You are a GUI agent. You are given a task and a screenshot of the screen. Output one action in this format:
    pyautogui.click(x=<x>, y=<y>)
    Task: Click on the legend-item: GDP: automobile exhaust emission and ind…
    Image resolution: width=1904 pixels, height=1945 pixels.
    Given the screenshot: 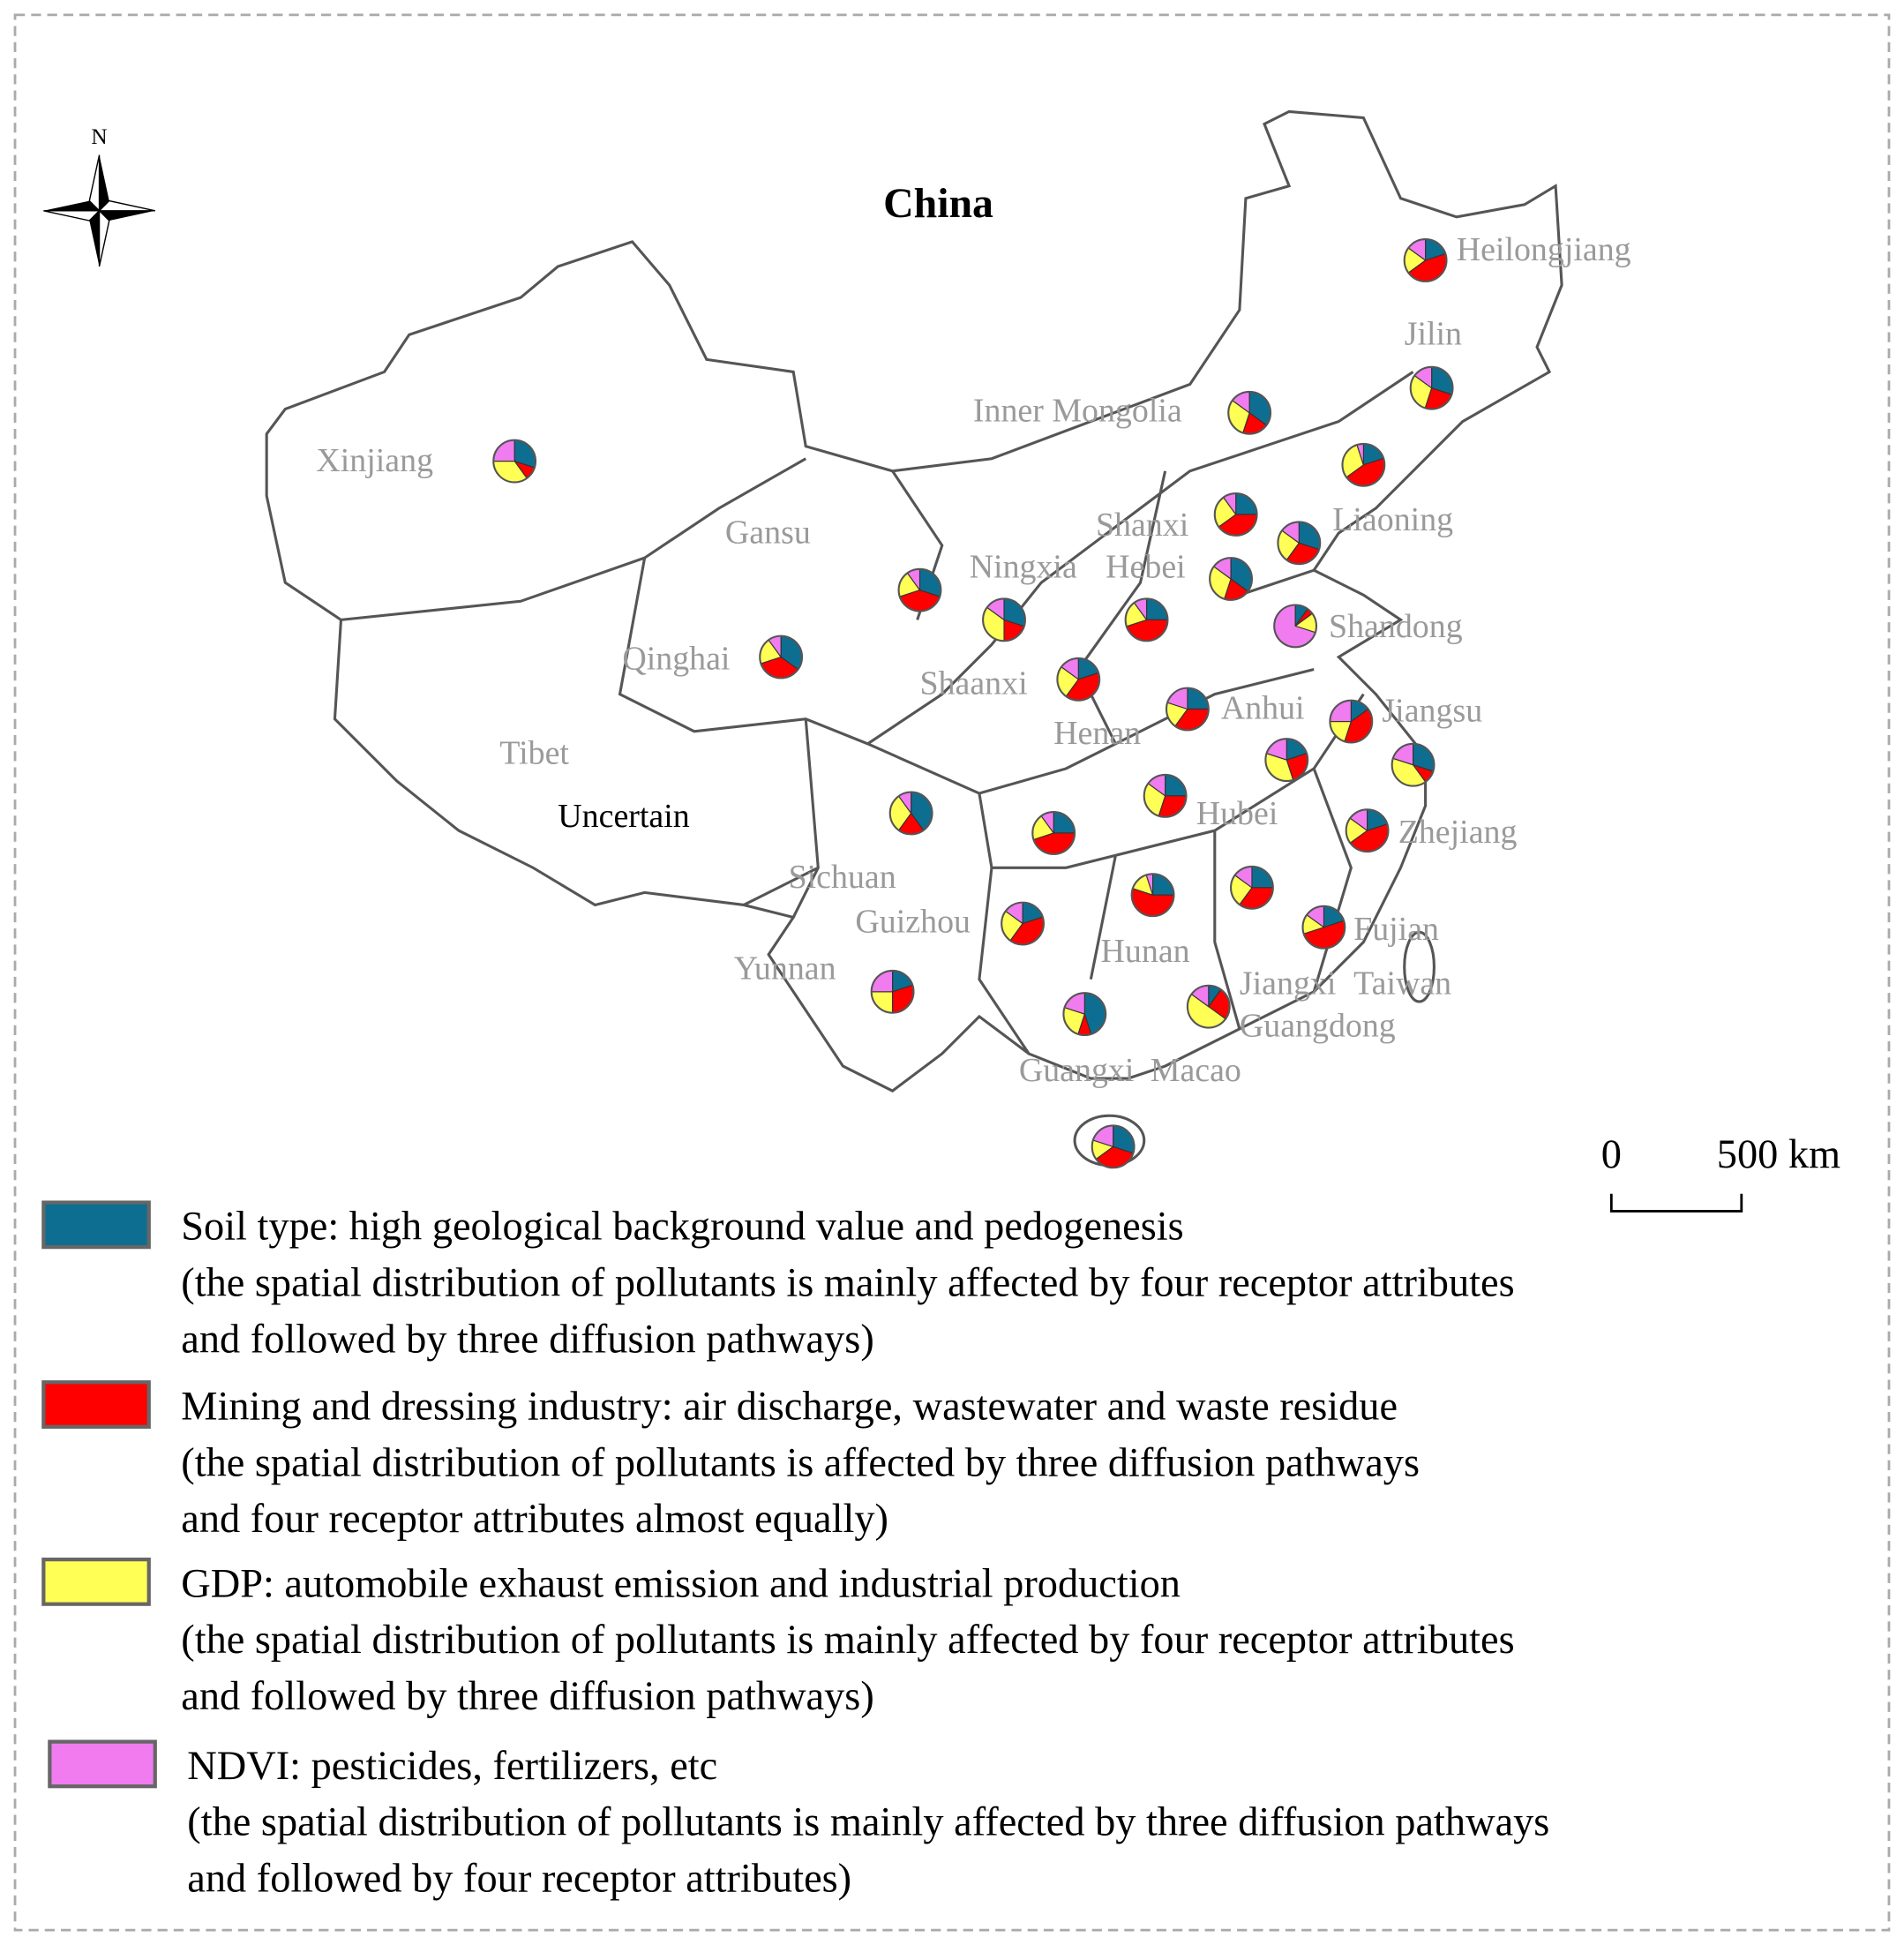 What is the action you would take?
    pyautogui.click(x=778, y=1638)
    